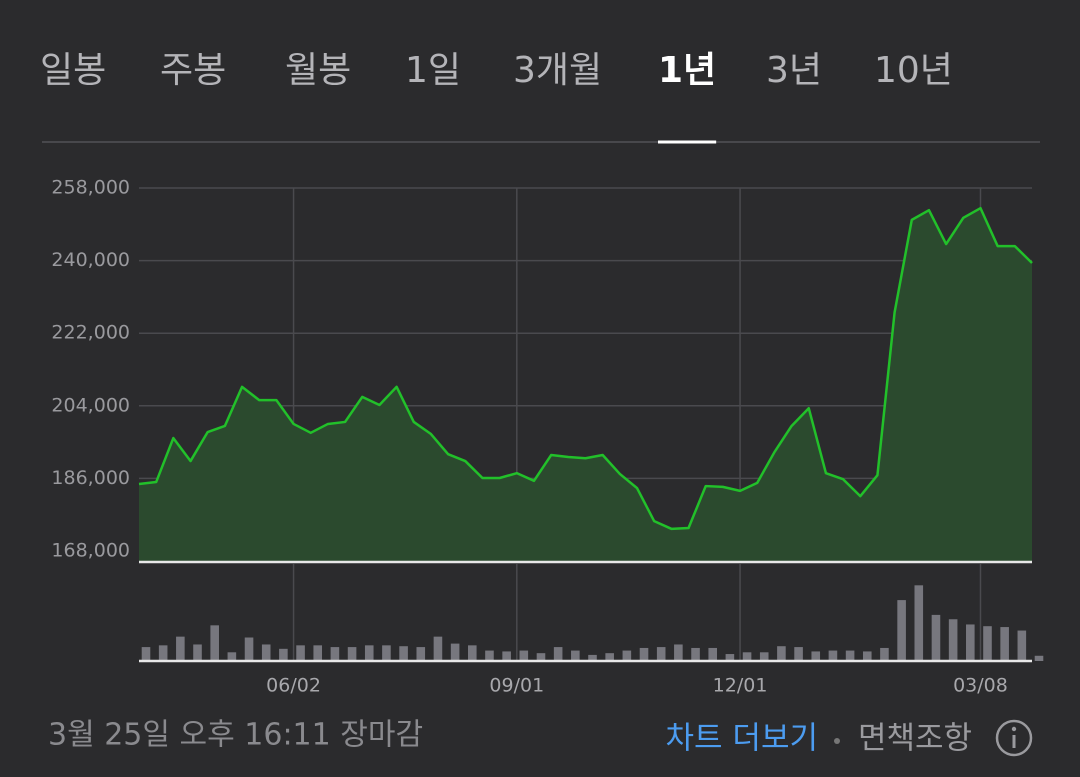 This screenshot has height=777, width=1080. What do you see at coordinates (687, 70) in the screenshot?
I see `tab: 1년` at bounding box center [687, 70].